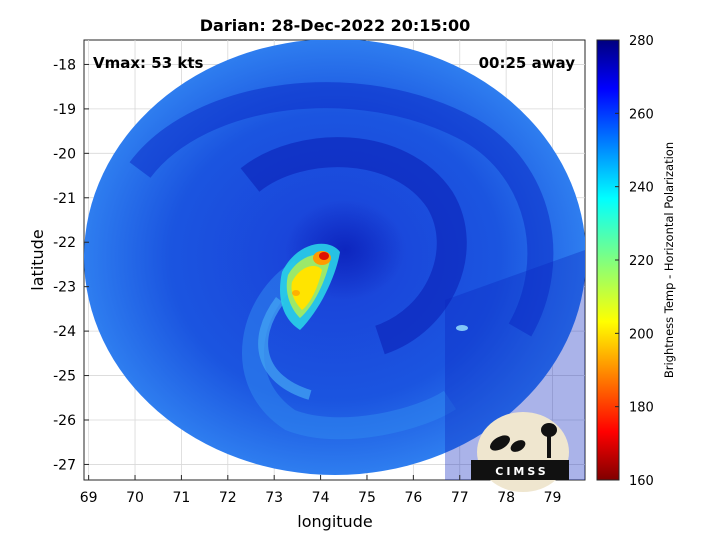 The height and width of the screenshot is (540, 720). Describe the element at coordinates (506, 498) in the screenshot. I see `x-tick-label: 78` at that location.